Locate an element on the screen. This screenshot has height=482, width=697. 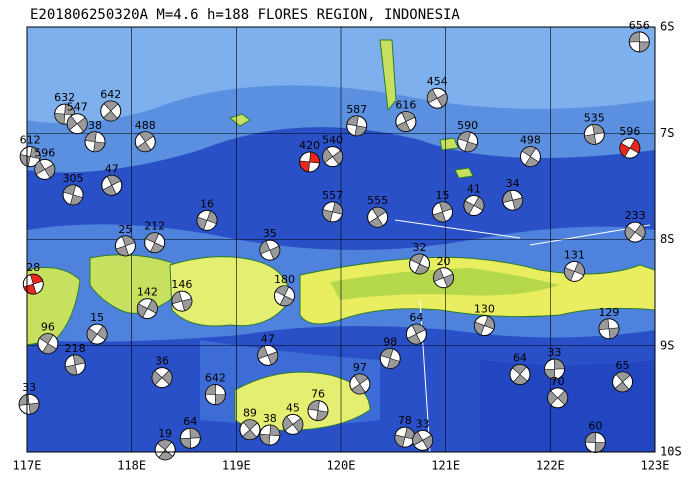
depth-label: 587 is located at coordinates (356, 109).